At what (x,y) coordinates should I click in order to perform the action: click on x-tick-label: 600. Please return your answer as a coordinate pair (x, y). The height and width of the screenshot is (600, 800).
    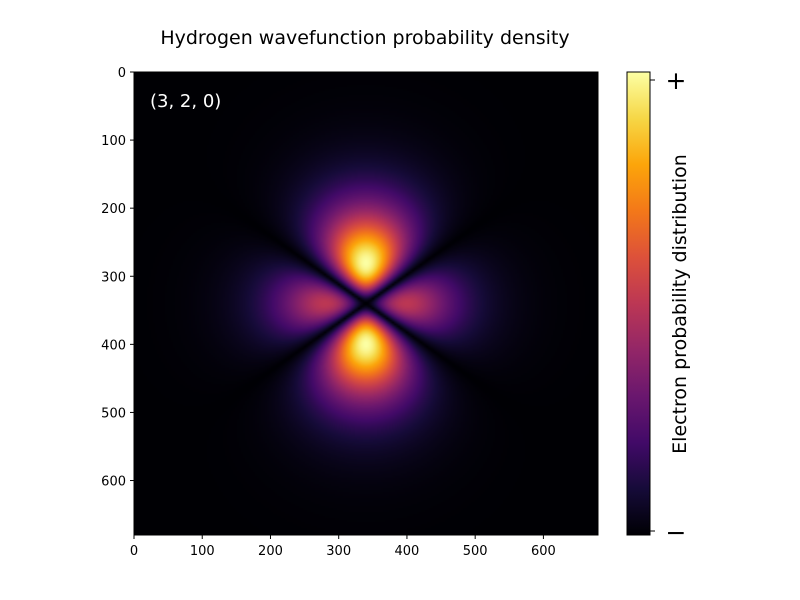
    Looking at the image, I should click on (543, 551).